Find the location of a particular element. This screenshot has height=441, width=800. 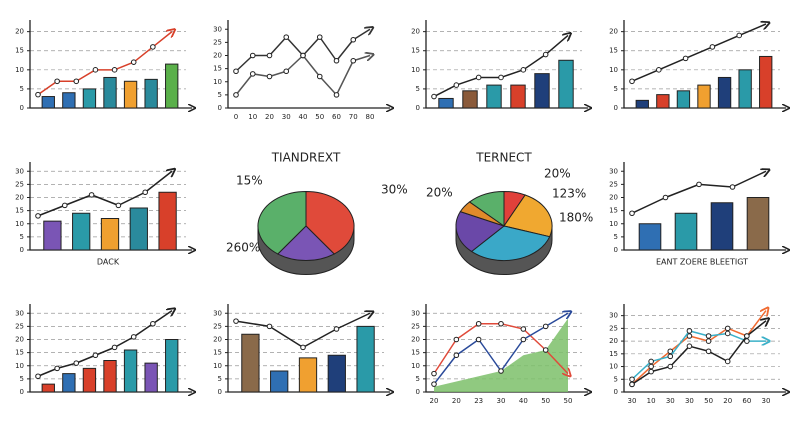

pie-label: 260% is located at coordinates (243, 248).